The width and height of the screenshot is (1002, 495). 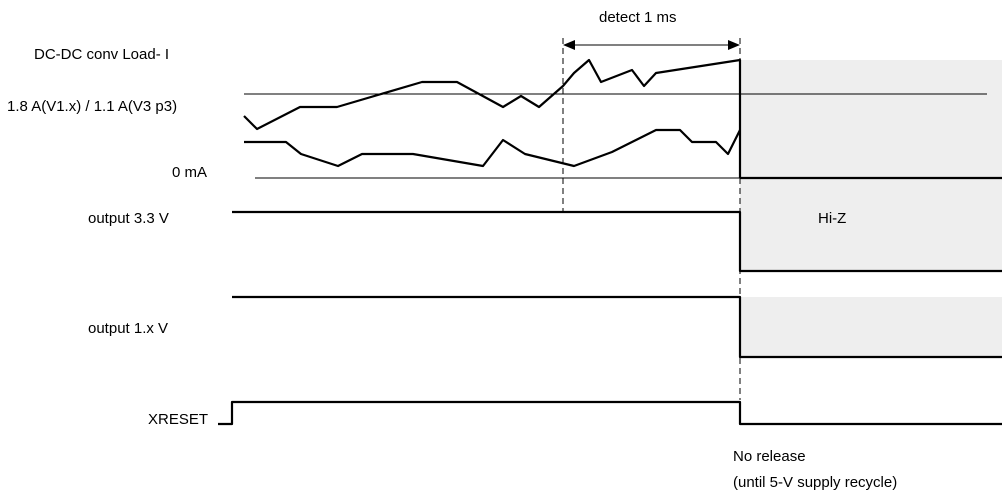 What do you see at coordinates (832, 218) in the screenshot?
I see `hiz-label: Hi-Z` at bounding box center [832, 218].